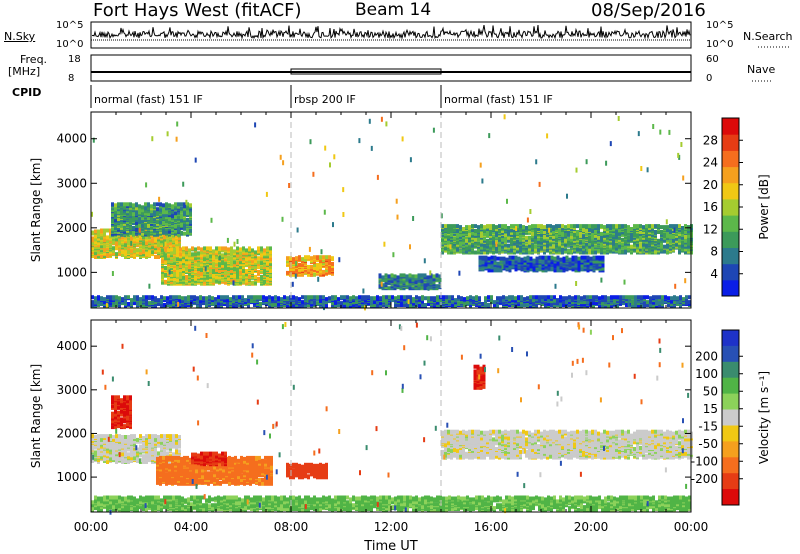 This screenshot has width=800, height=554. Describe the element at coordinates (310, 266) in the screenshot. I see `echo-region` at that location.